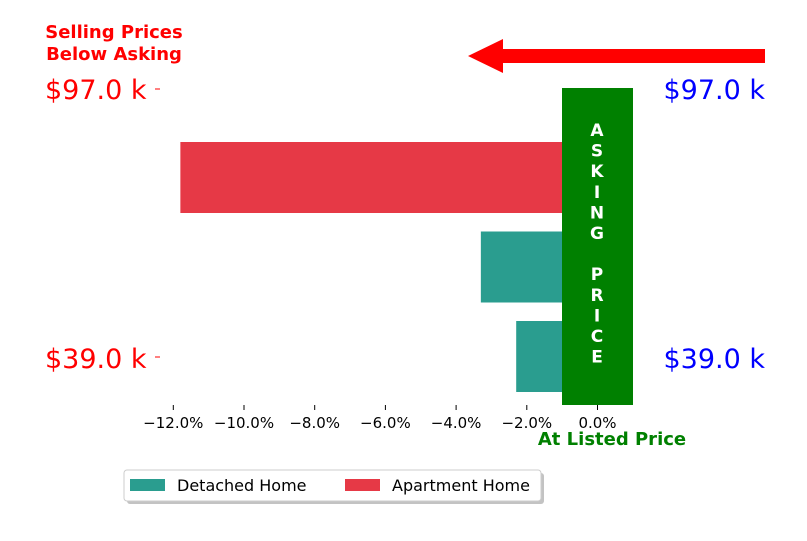 The height and width of the screenshot is (541, 807). I want to click on x-tick-label: −2.0%, so click(526, 423).